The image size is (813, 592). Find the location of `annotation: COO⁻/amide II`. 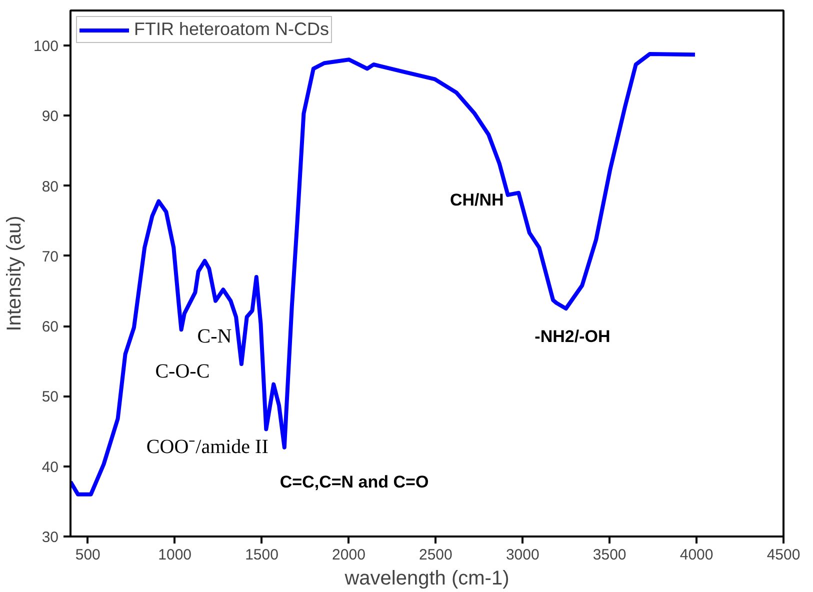

annotation: COO⁻/amide II is located at coordinates (207, 447).